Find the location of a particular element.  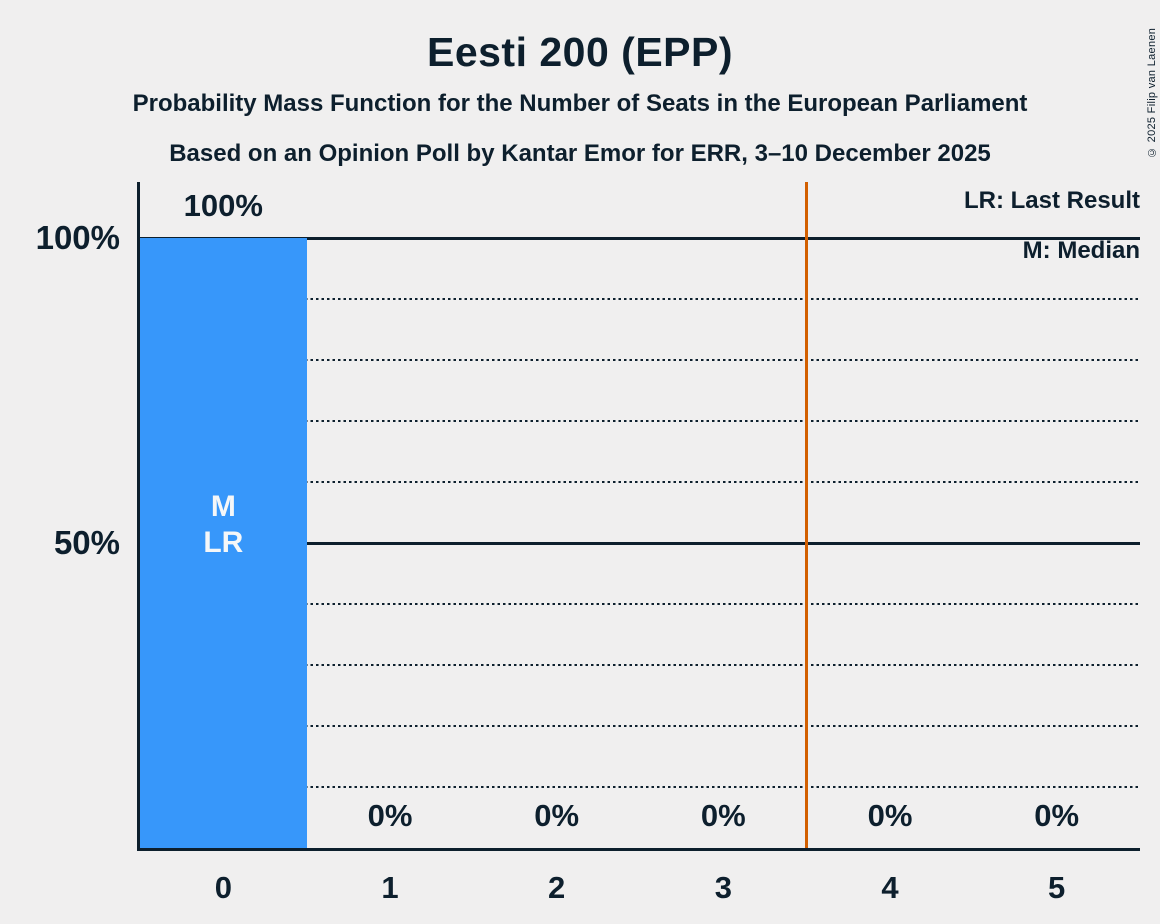

bar-value-label-seats-2: 0% is located at coordinates (557, 815).